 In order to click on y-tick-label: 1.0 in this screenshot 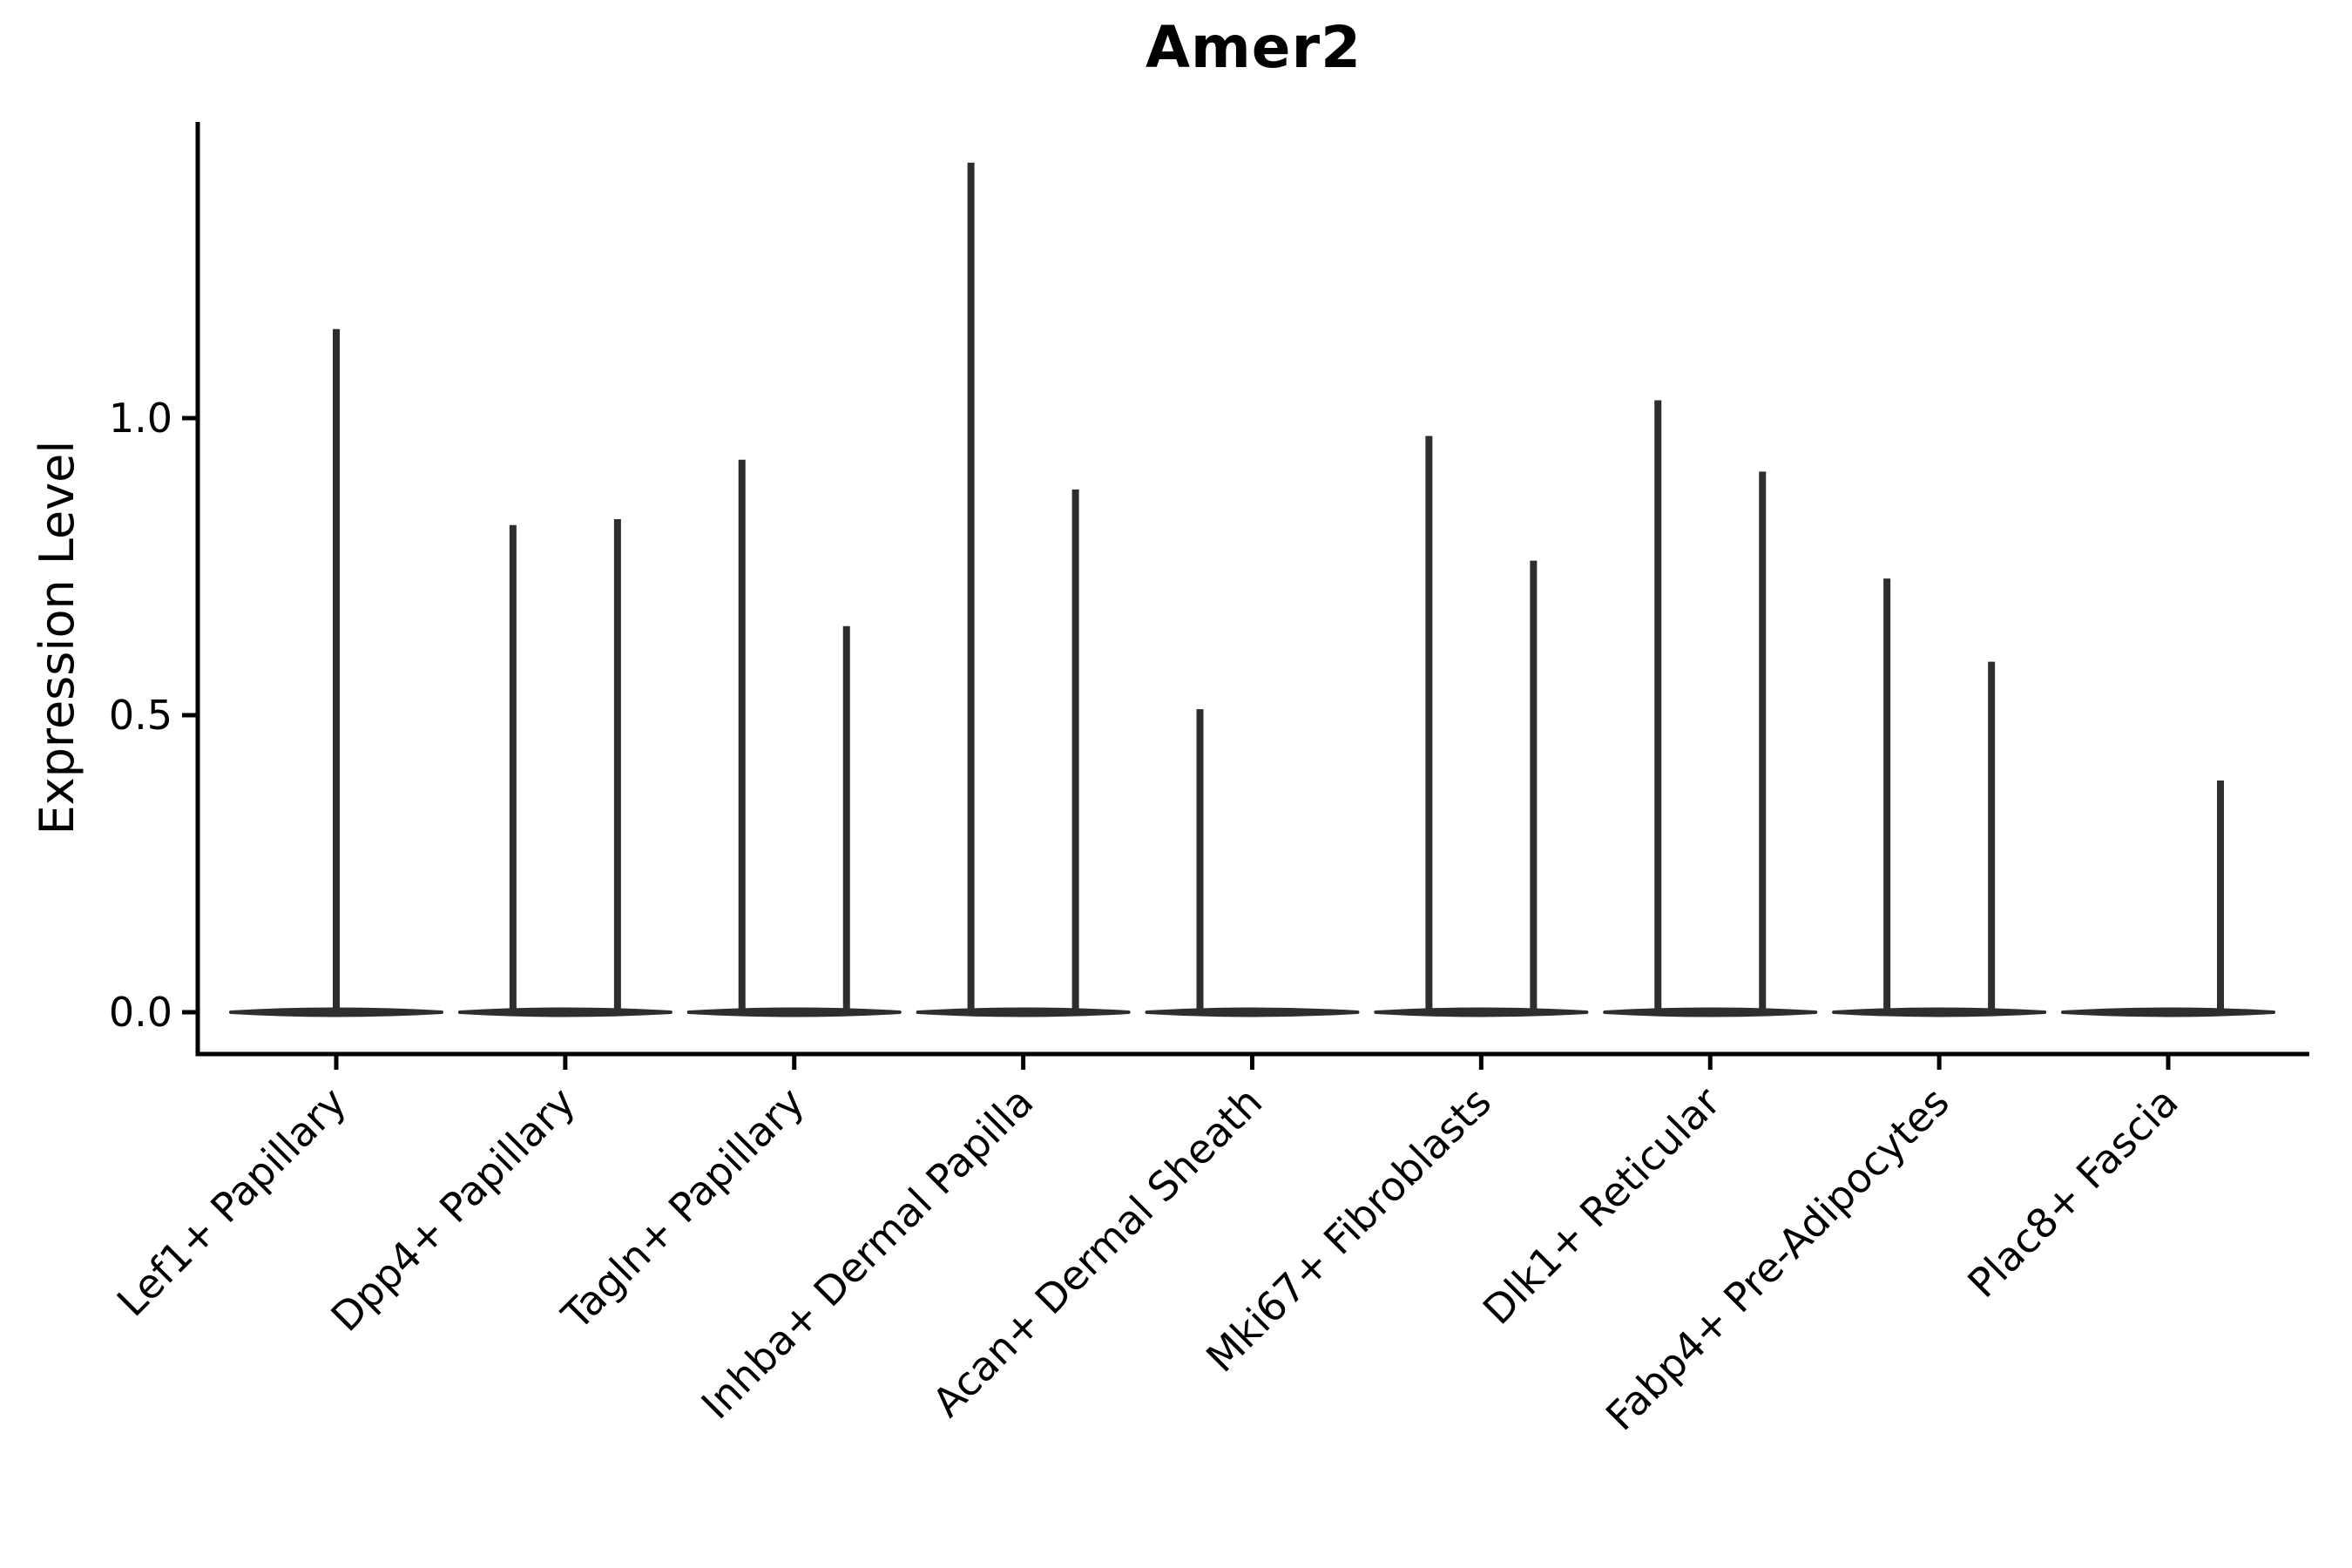, I will do `click(140, 418)`.